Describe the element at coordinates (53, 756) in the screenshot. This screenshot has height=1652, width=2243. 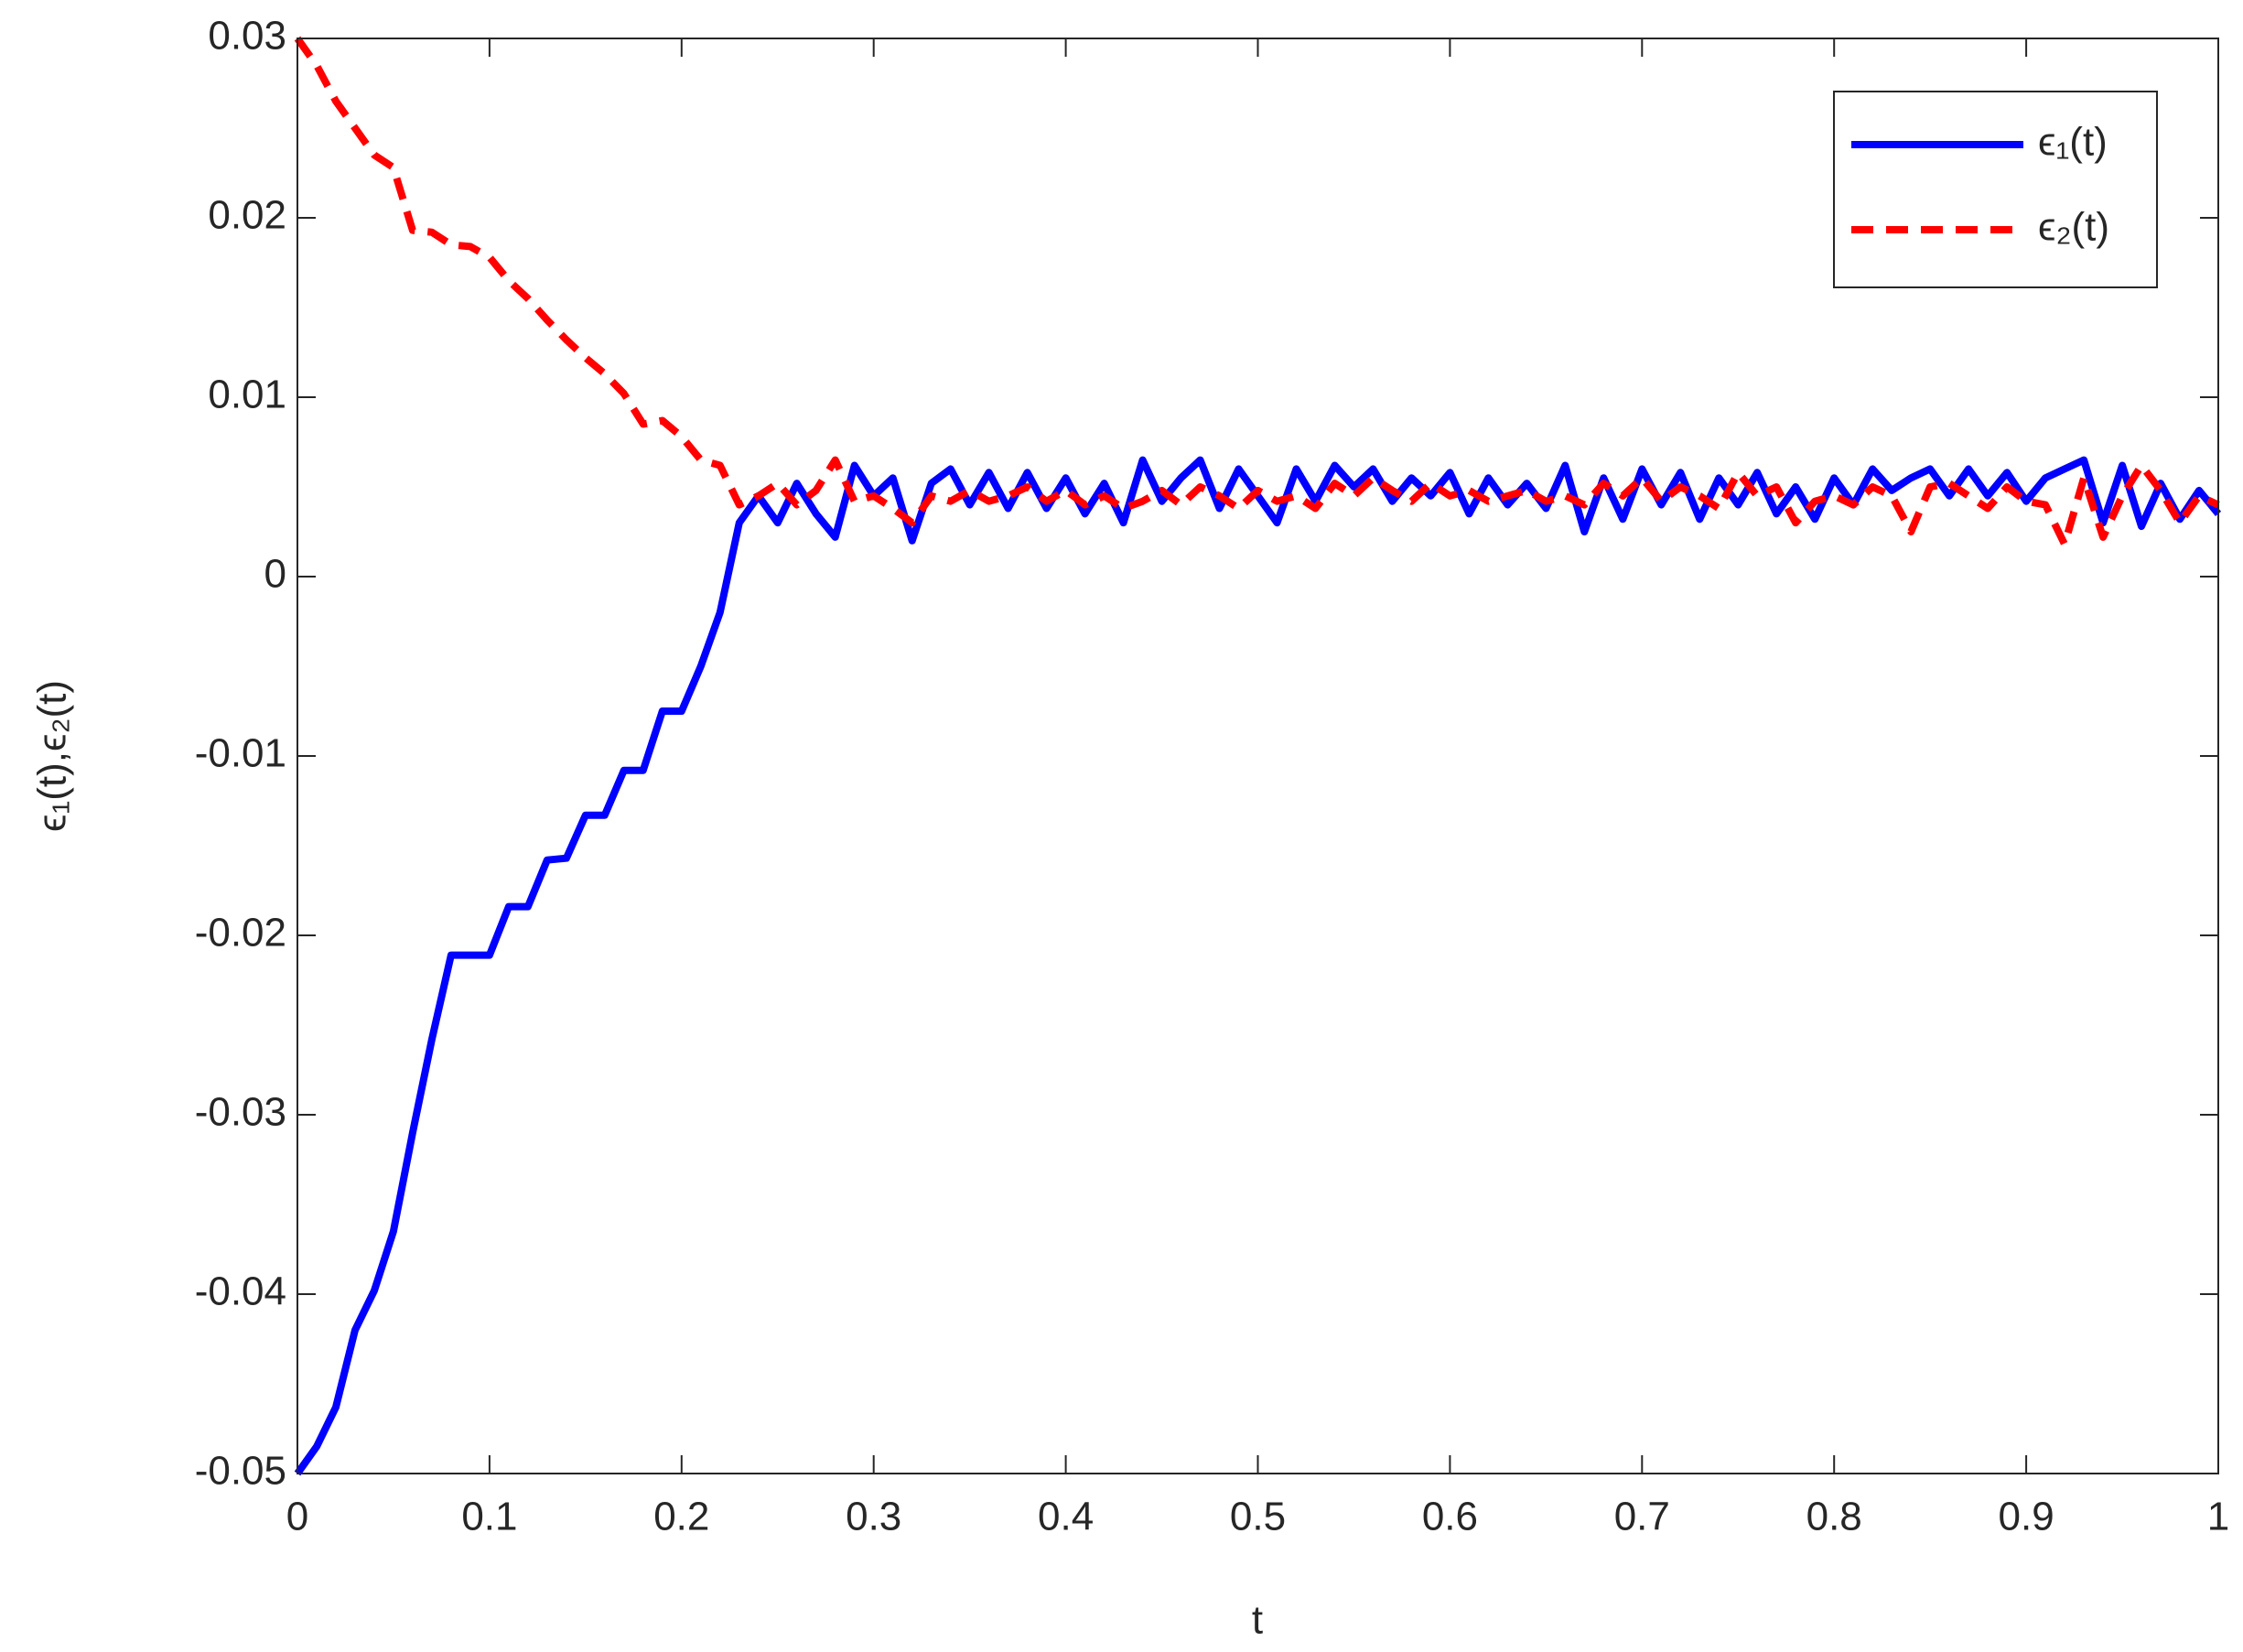
I see `y-axis-label: ϵ₁(t),ϵ₂(t)` at that location.